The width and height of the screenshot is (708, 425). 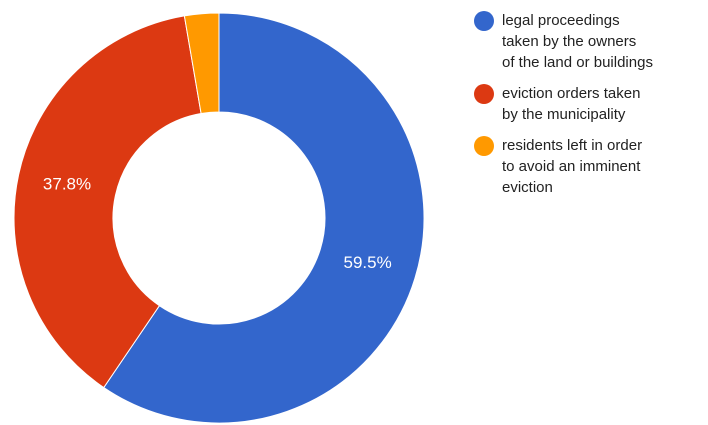 What do you see at coordinates (564, 114) in the screenshot?
I see `legend-label-line: by the municipality` at bounding box center [564, 114].